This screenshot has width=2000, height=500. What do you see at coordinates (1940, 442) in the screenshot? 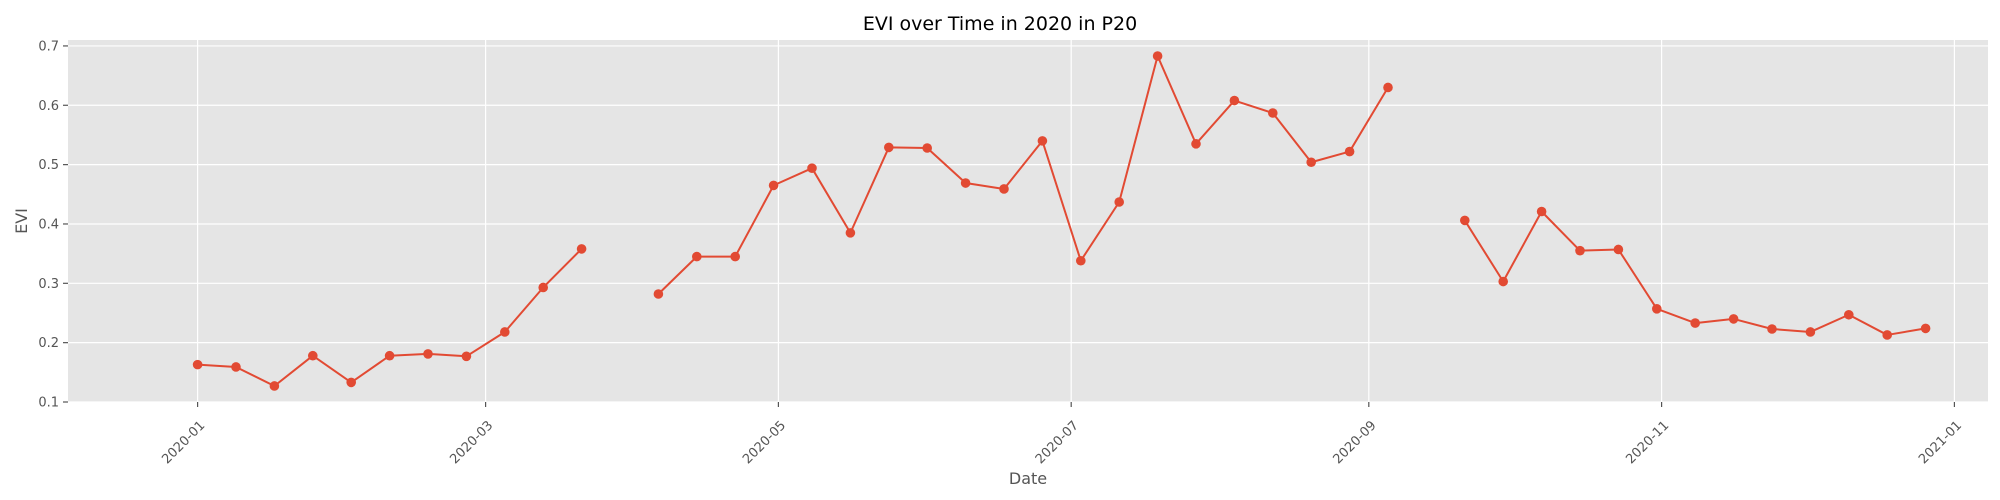
I see `x-tick-label: 2021-01` at bounding box center [1940, 442].